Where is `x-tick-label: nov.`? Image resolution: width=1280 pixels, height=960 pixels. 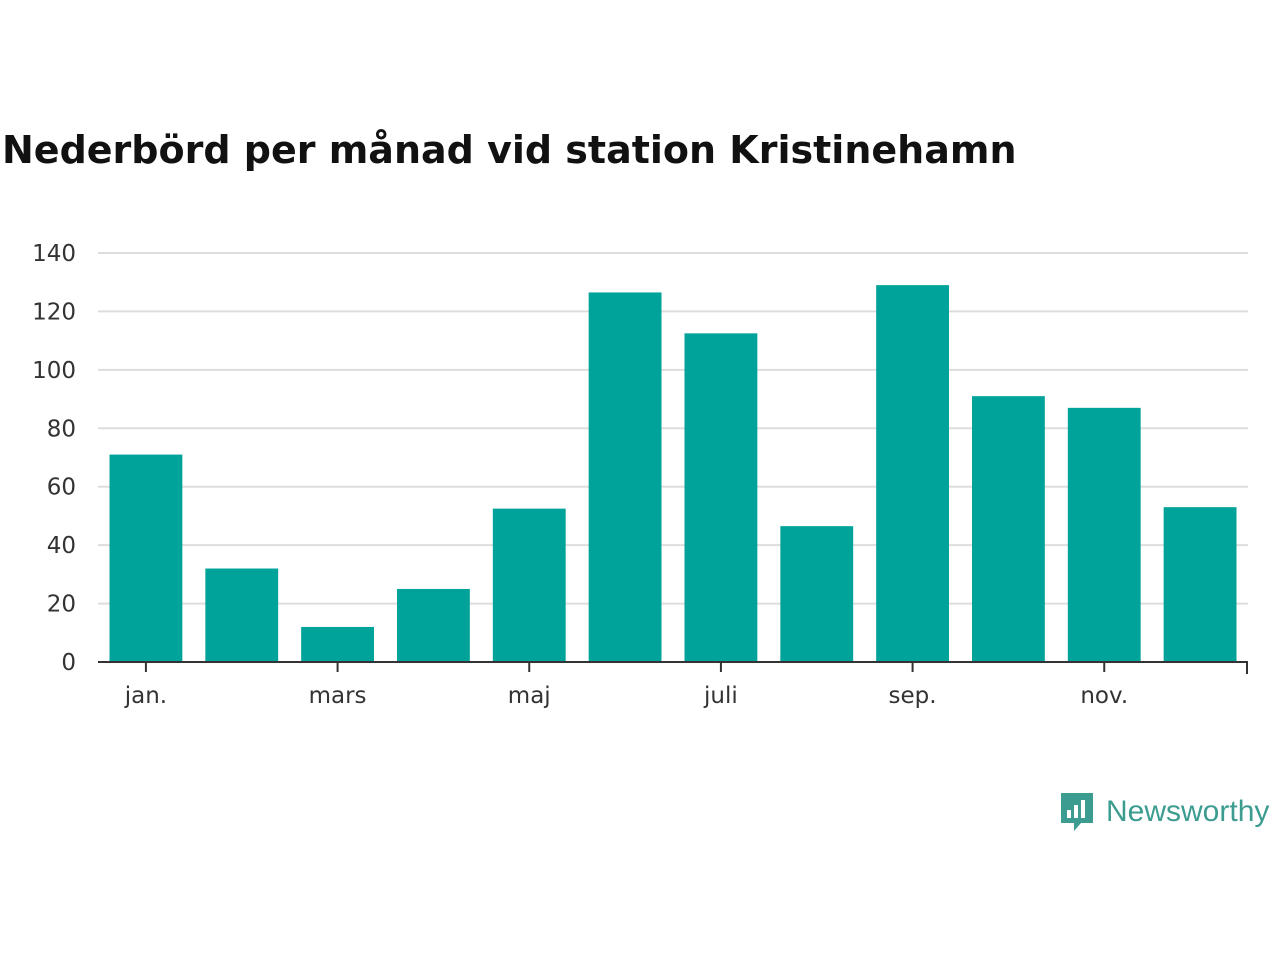 x-tick-label: nov. is located at coordinates (1104, 696).